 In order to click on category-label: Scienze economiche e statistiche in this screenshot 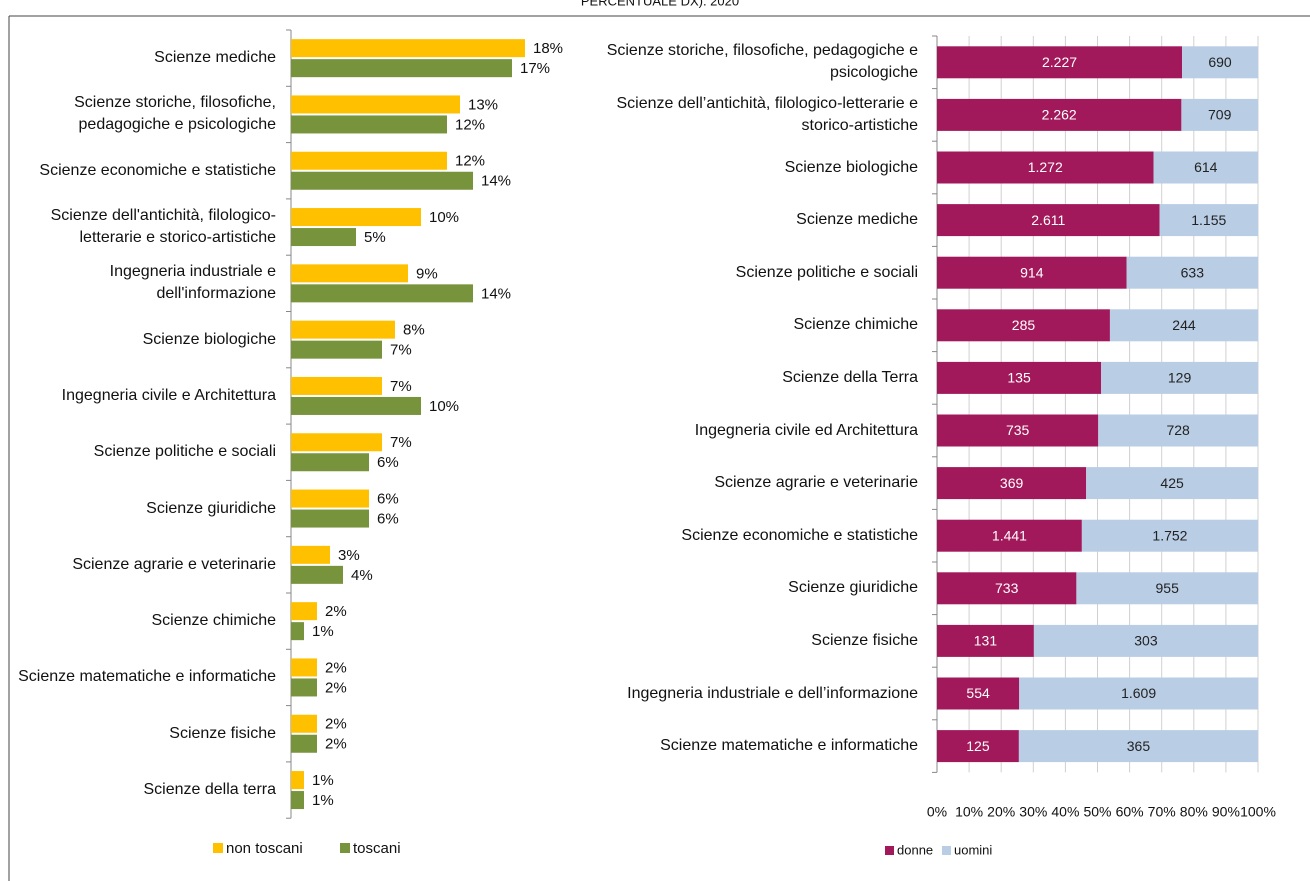, I will do `click(799, 535)`.